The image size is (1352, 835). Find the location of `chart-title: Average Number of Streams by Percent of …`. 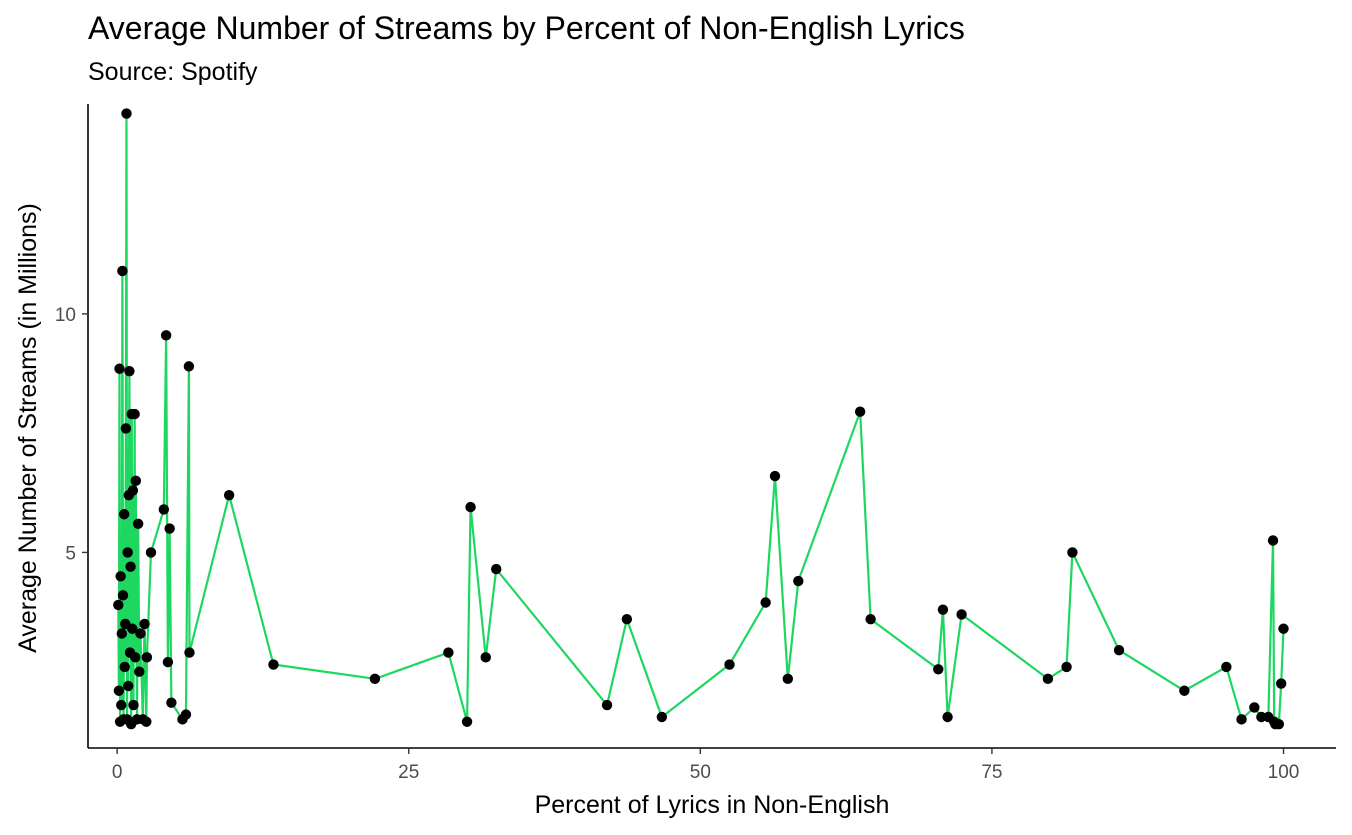

chart-title: Average Number of Streams by Percent of … is located at coordinates (526, 28).